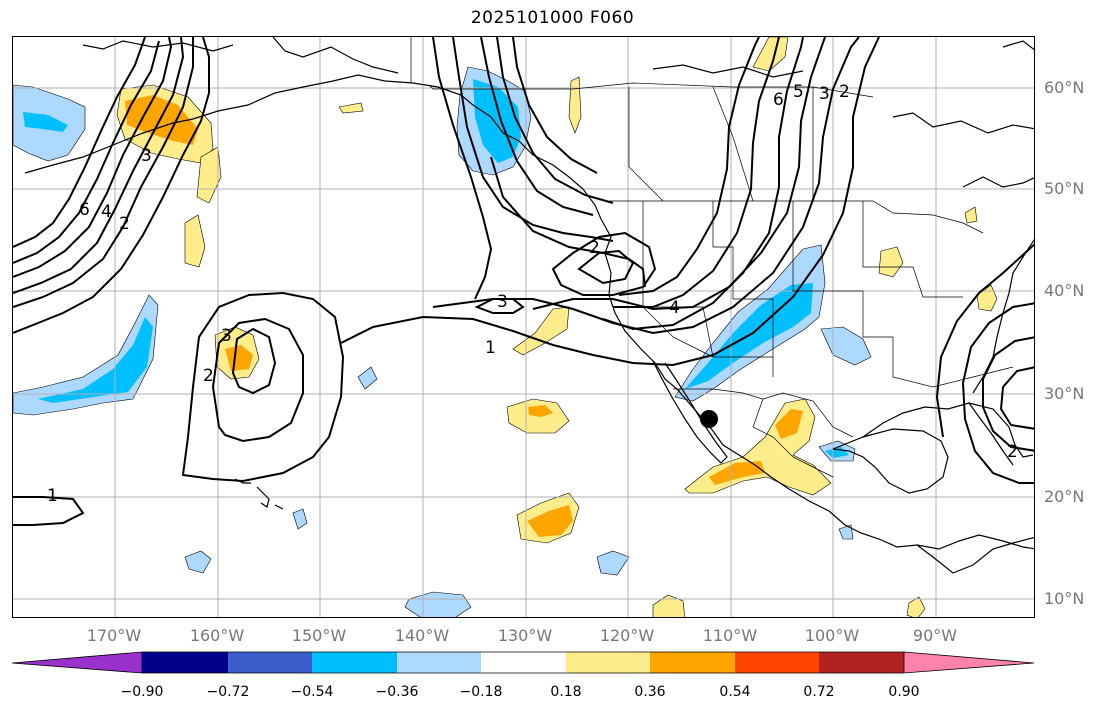  What do you see at coordinates (904, 692) in the screenshot?
I see `colorbar-tick-label: 0.90` at bounding box center [904, 692].